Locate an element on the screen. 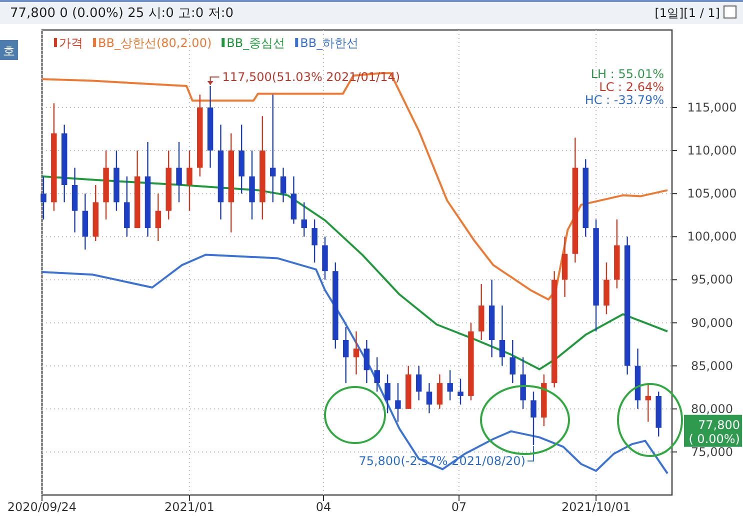 Image resolution: width=743 pixels, height=517 pixels. y-tick-label: 80,000 is located at coordinates (712, 409).